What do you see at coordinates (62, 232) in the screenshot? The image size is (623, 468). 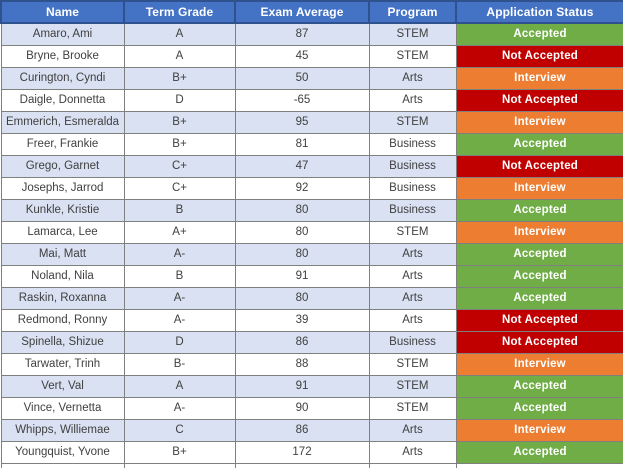 I see `cell-name: Lamarca, Lee` at bounding box center [62, 232].